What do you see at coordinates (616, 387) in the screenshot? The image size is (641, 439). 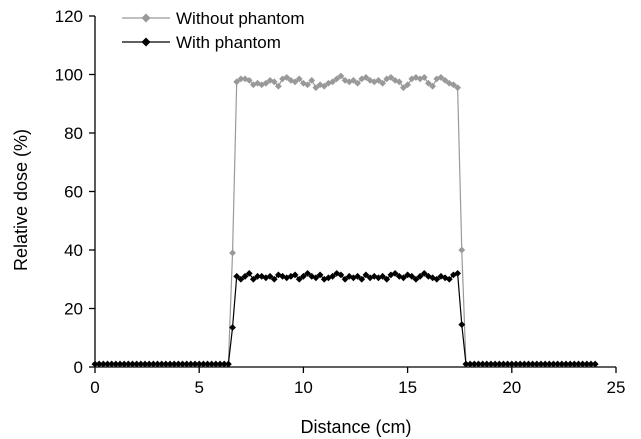 I see `x-tick-label: 25` at bounding box center [616, 387].